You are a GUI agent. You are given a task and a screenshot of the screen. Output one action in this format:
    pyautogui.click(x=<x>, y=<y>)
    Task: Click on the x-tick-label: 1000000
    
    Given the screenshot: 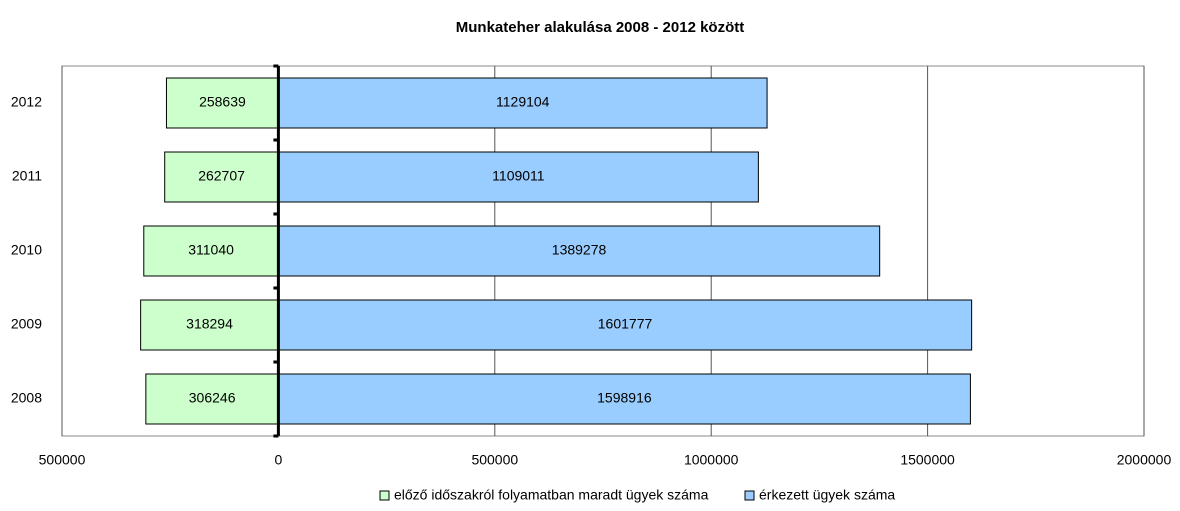 What is the action you would take?
    pyautogui.click(x=711, y=460)
    